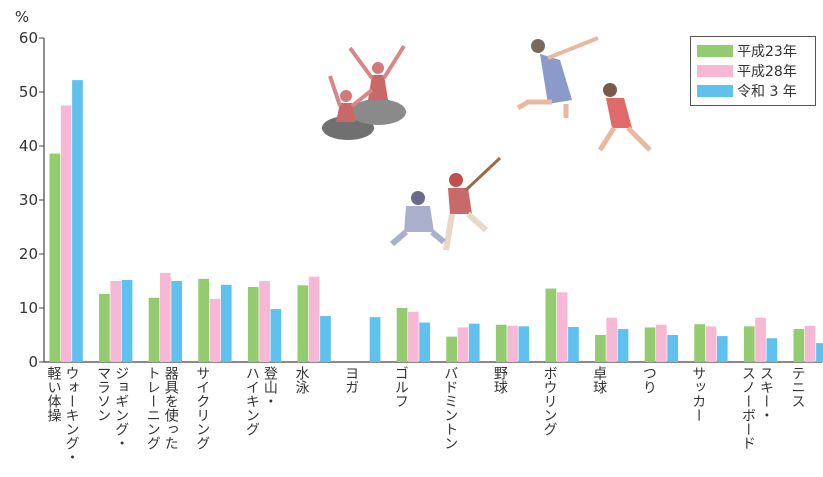 The height and width of the screenshot is (477, 823). What do you see at coordinates (28, 308) in the screenshot?
I see `y-tick-label: 10` at bounding box center [28, 308].